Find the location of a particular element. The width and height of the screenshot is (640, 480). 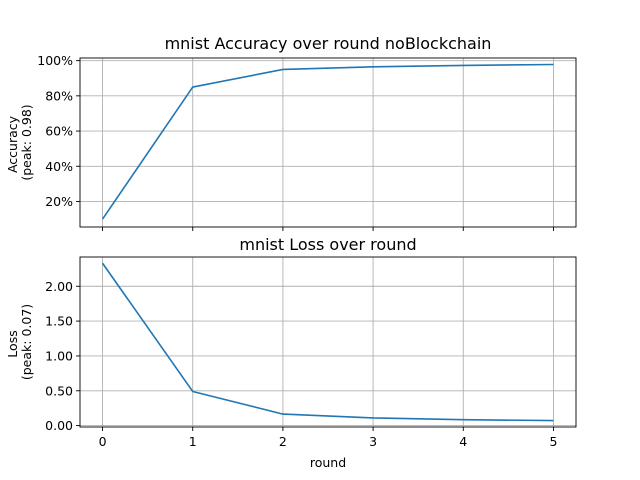

loss-y-tick-label-3: 1.50 is located at coordinates (59, 321).